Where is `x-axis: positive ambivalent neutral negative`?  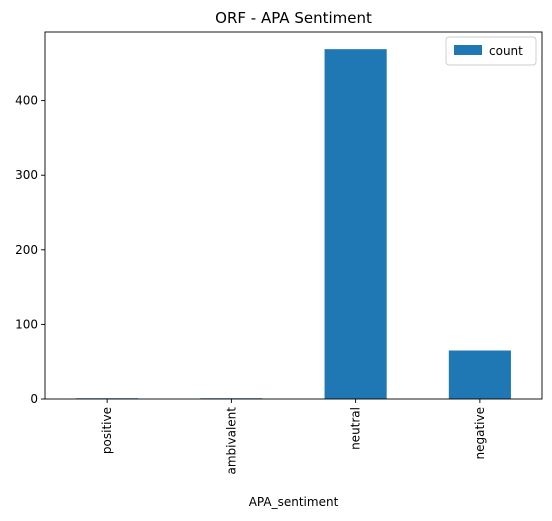
x-axis: positive ambivalent neutral negative is located at coordinates (293, 436).